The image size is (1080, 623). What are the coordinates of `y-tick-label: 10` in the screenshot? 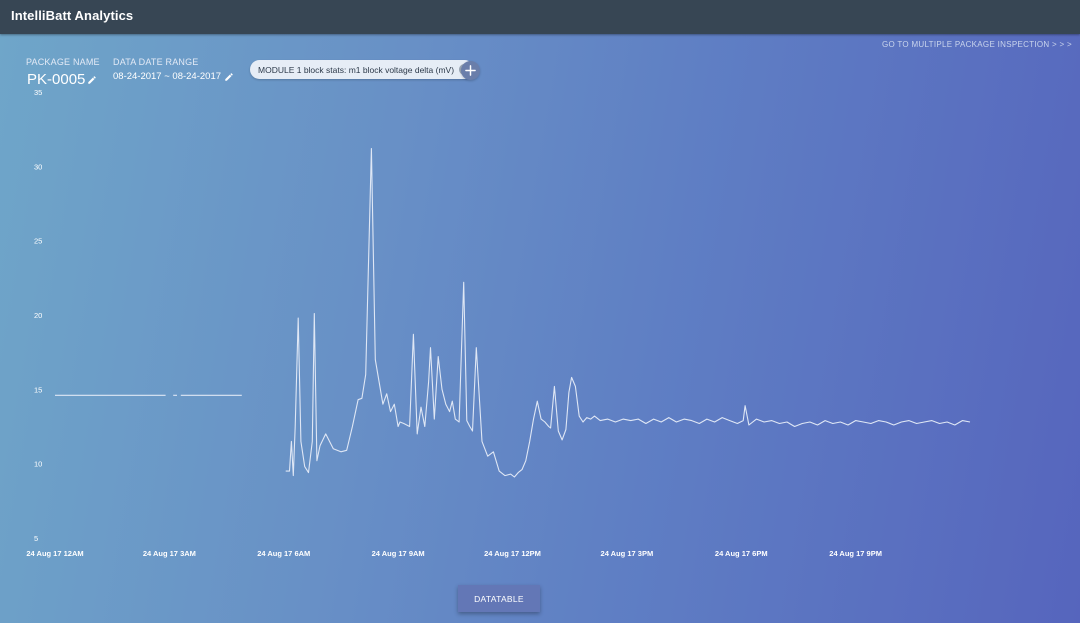 It's located at (38, 464).